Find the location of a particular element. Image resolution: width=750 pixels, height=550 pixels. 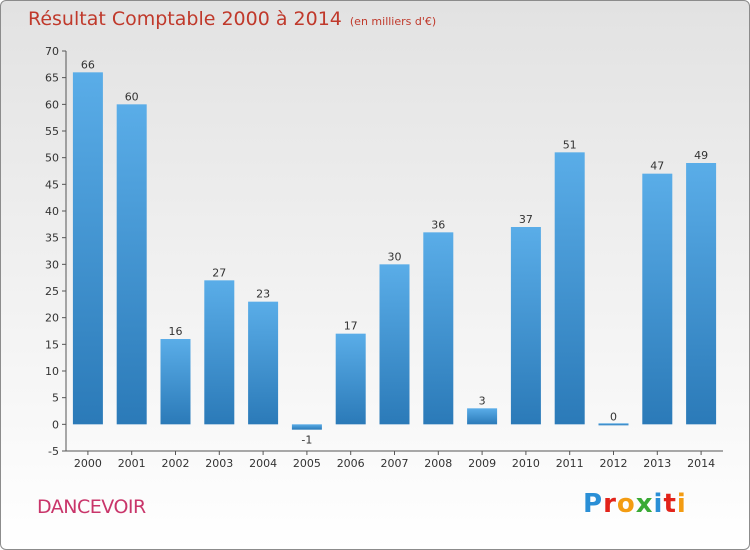

y-tick-label: 45 is located at coordinates (52, 184).